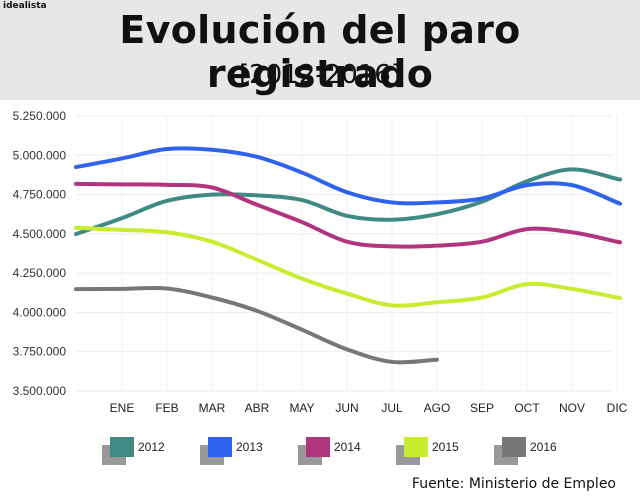  What do you see at coordinates (392, 408) in the screenshot?
I see `x-tick-label: JUL` at bounding box center [392, 408].